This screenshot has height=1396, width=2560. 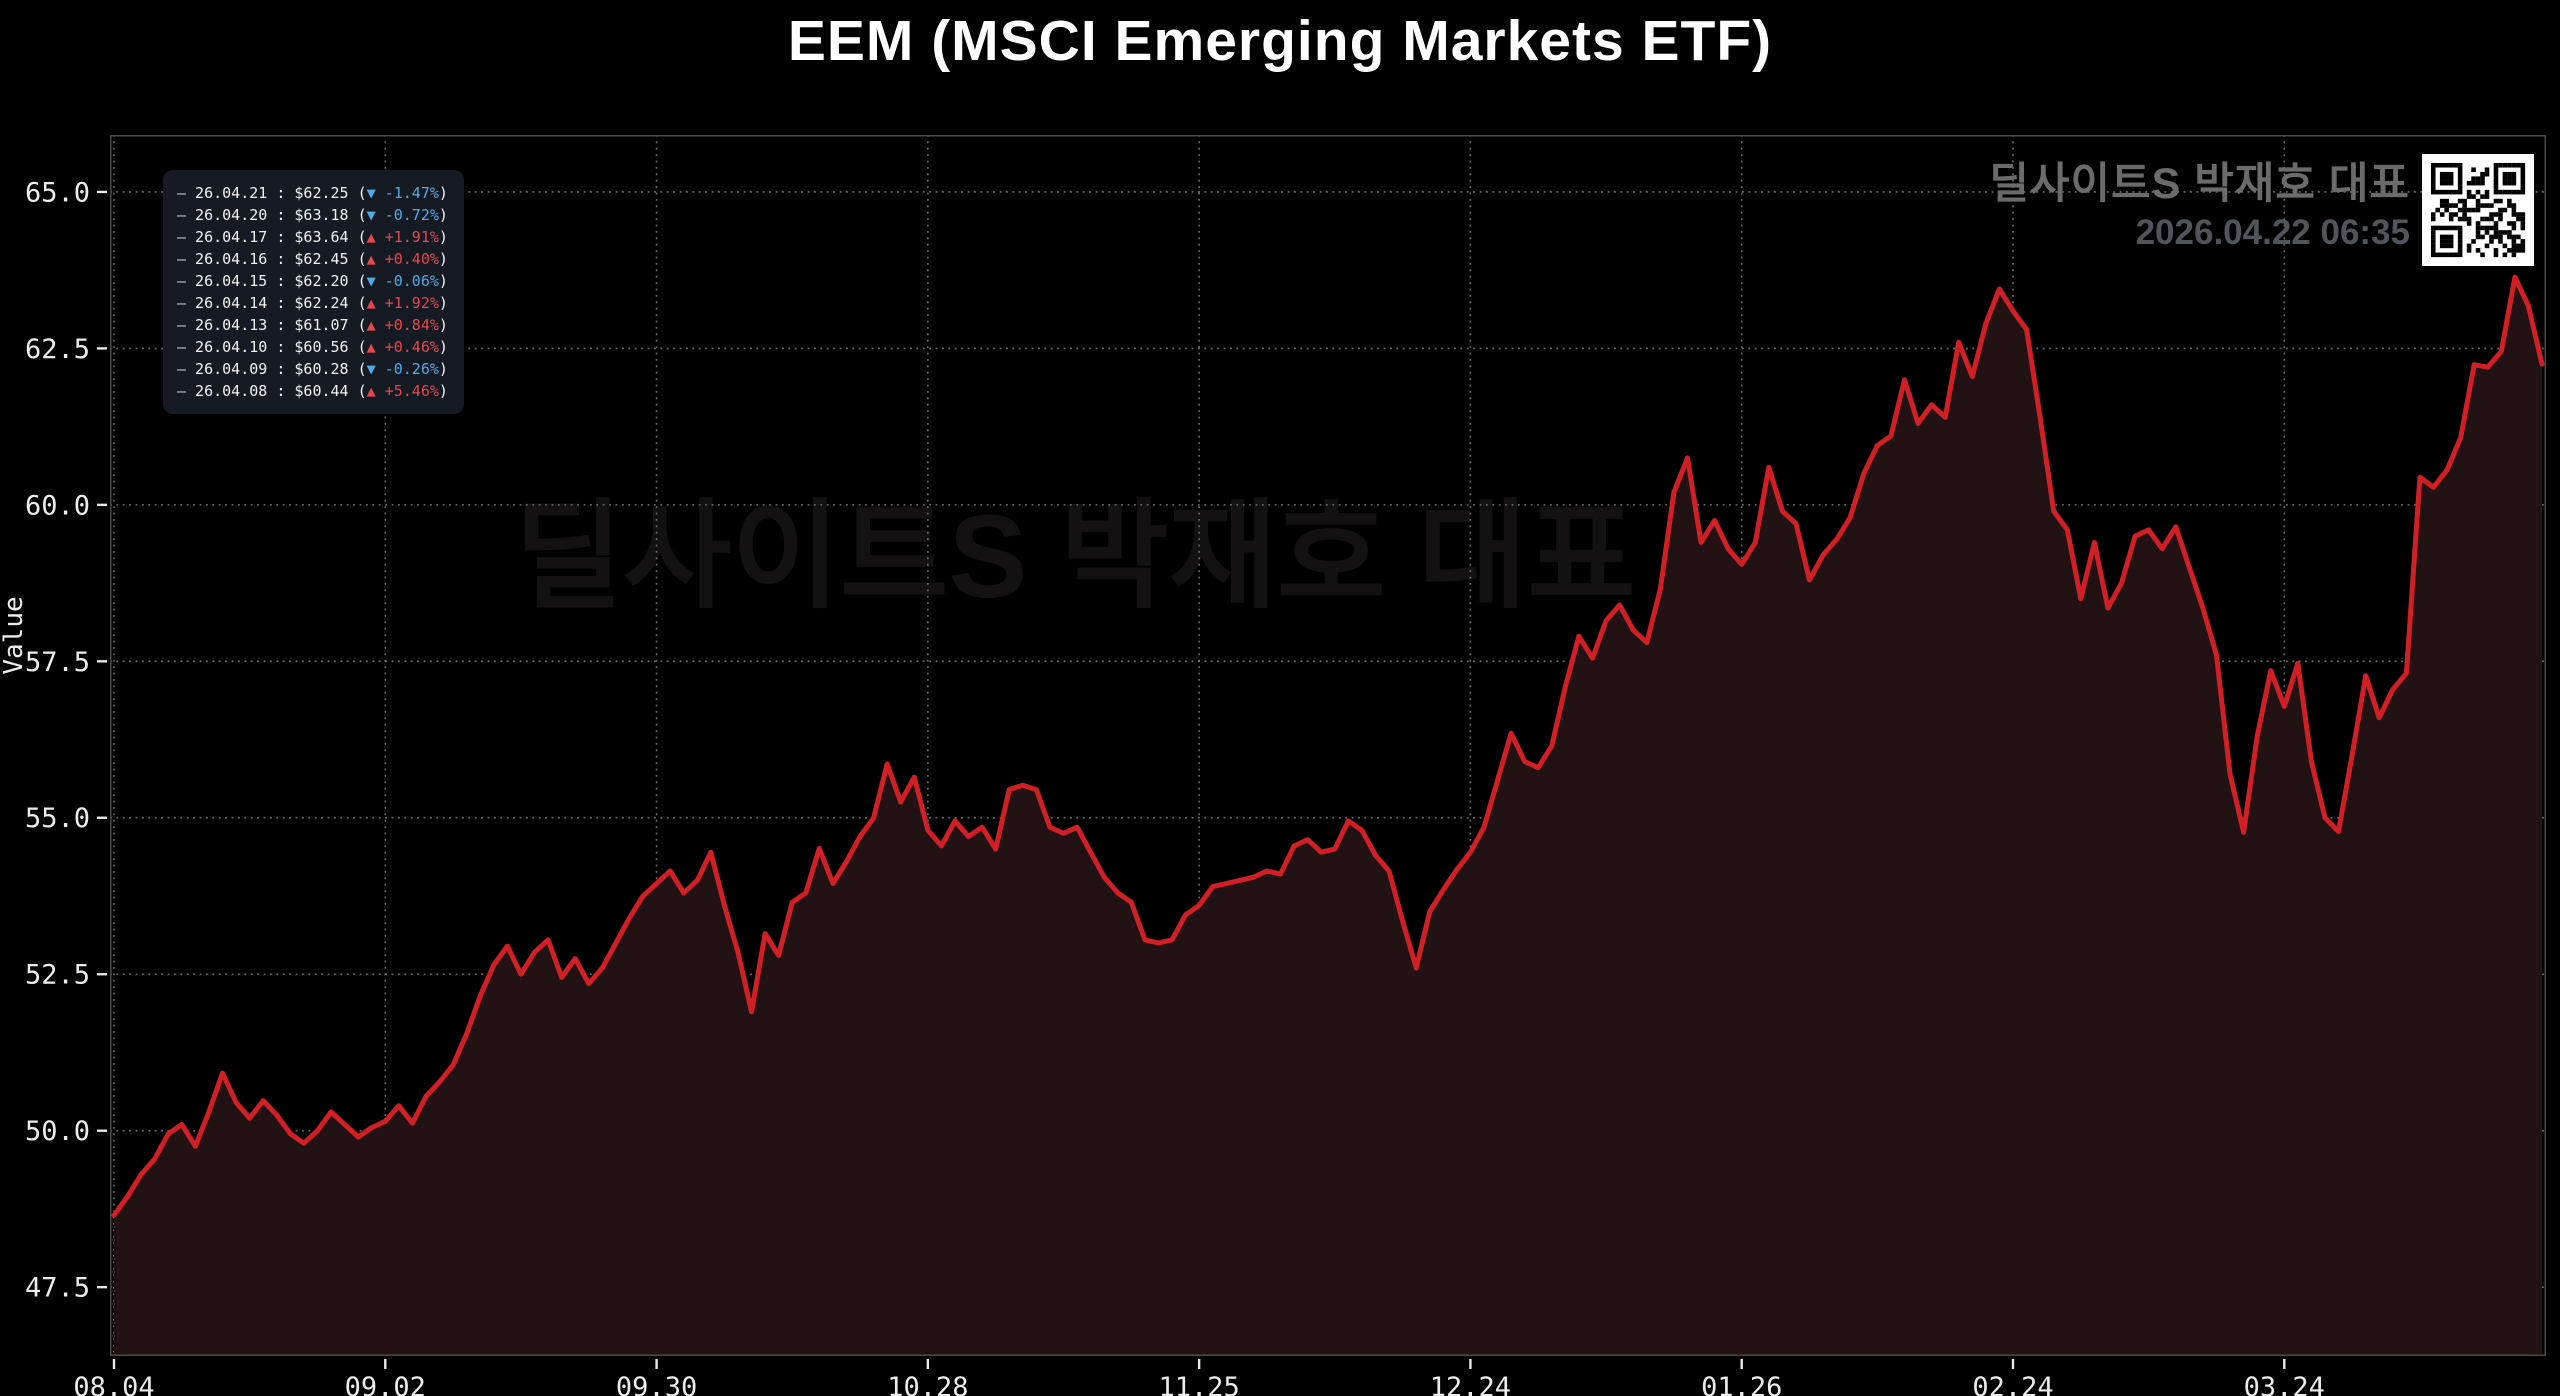 What do you see at coordinates (402, 259) in the screenshot?
I see `up-arrow-change: ▲ +0.40%` at bounding box center [402, 259].